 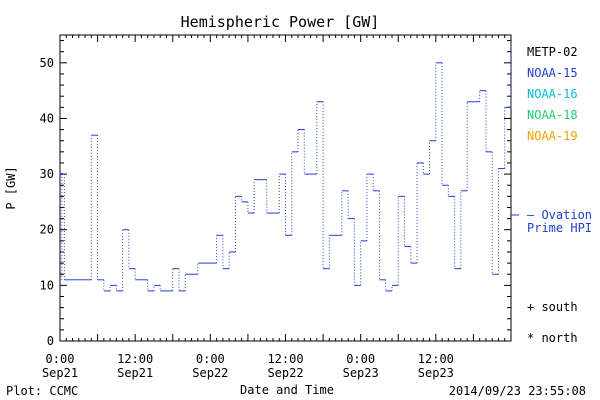 What do you see at coordinates (42, 391) in the screenshot?
I see `plot-source-label: Plot: CCMC` at bounding box center [42, 391].